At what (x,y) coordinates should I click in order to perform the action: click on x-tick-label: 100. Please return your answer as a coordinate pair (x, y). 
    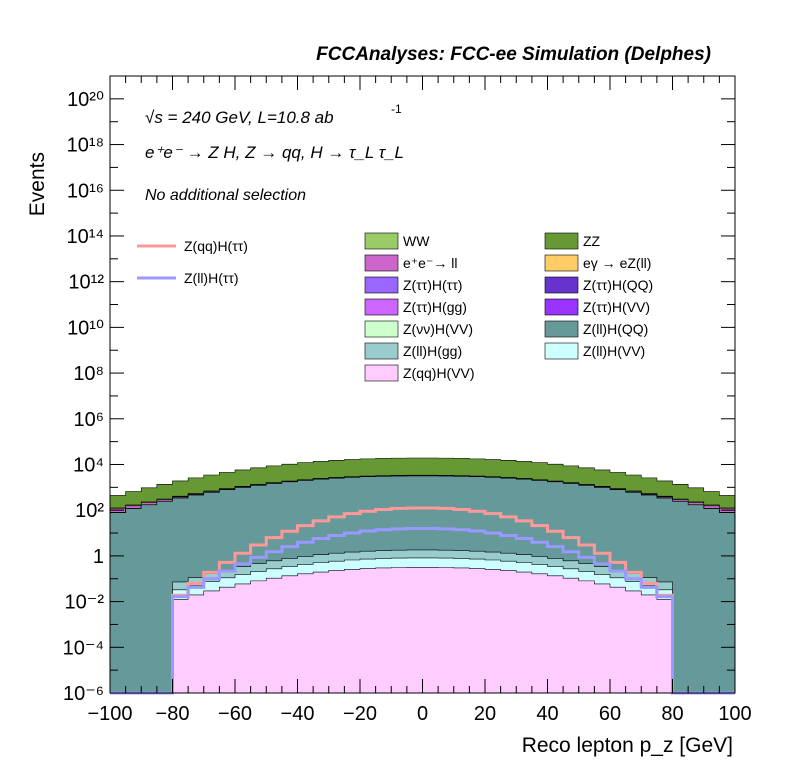
    Looking at the image, I should click on (734, 714).